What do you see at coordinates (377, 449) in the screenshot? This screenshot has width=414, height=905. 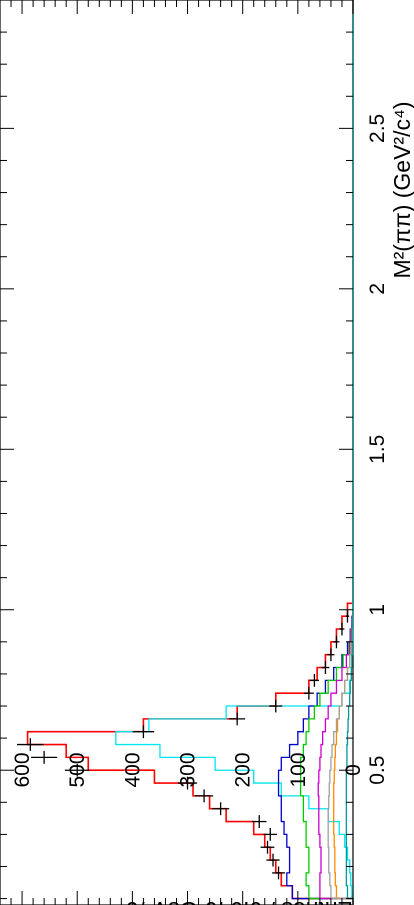 I see `x-tick-label: 1.5` at bounding box center [377, 449].